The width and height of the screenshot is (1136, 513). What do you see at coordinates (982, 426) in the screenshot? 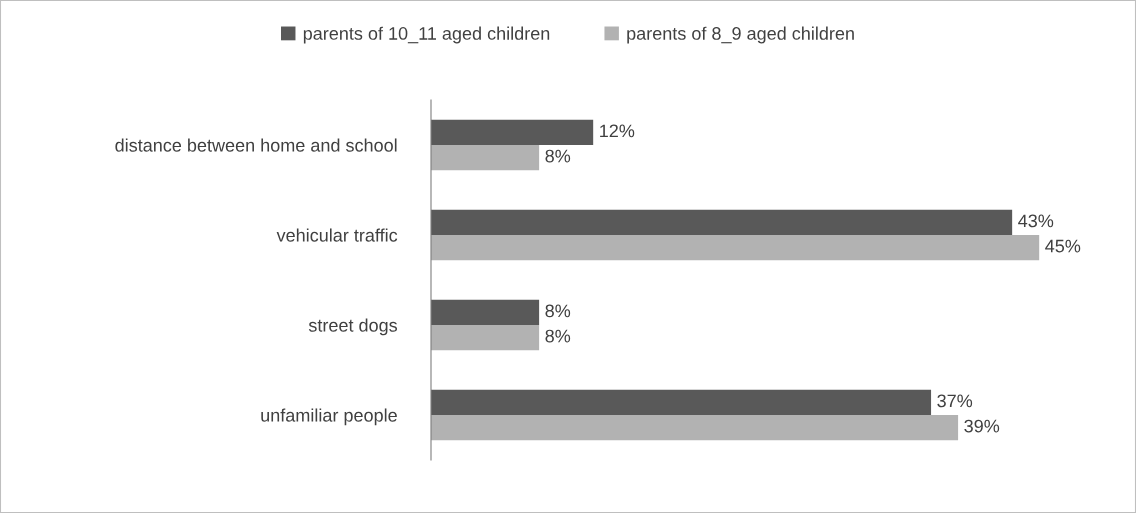
I see `data-label: 39%` at bounding box center [982, 426].